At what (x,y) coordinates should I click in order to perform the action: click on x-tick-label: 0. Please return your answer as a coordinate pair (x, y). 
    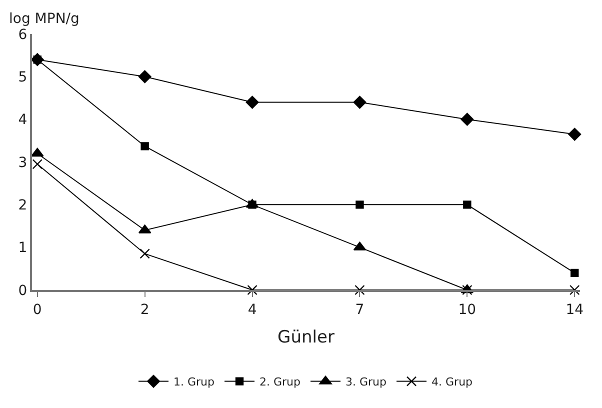
    Looking at the image, I should click on (37, 310).